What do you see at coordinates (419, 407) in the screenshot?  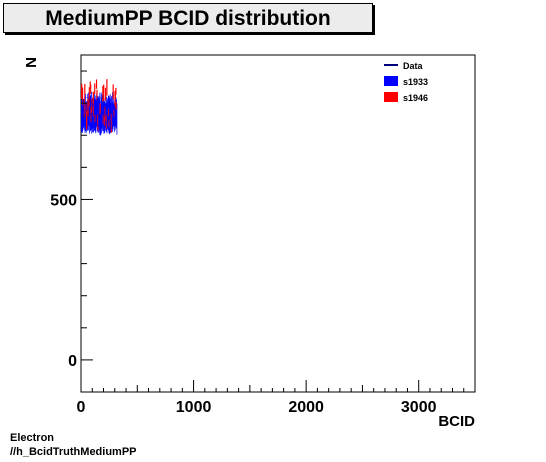 I see `x-tick-label: 3000` at bounding box center [419, 407].